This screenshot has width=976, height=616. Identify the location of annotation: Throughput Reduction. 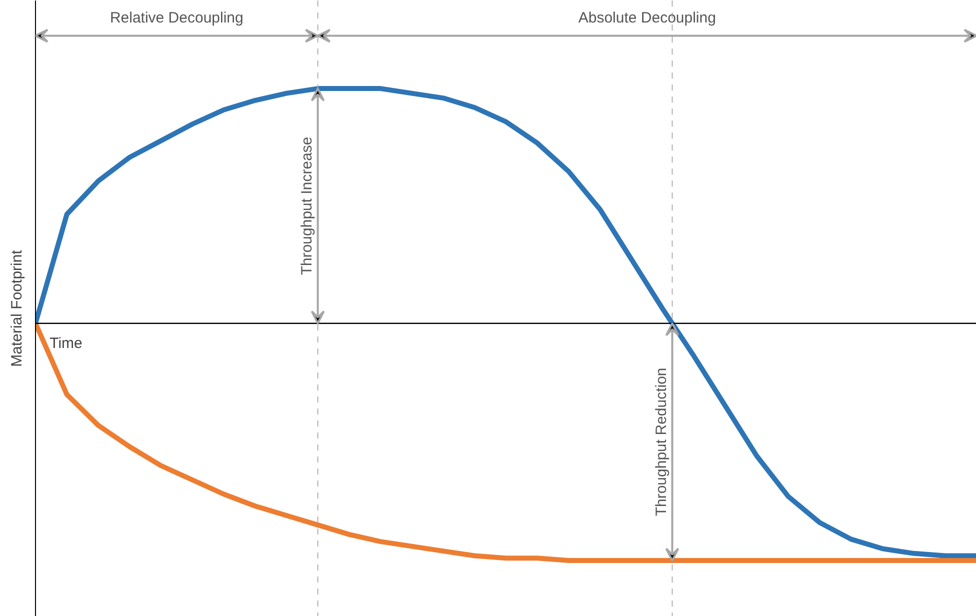
(661, 442).